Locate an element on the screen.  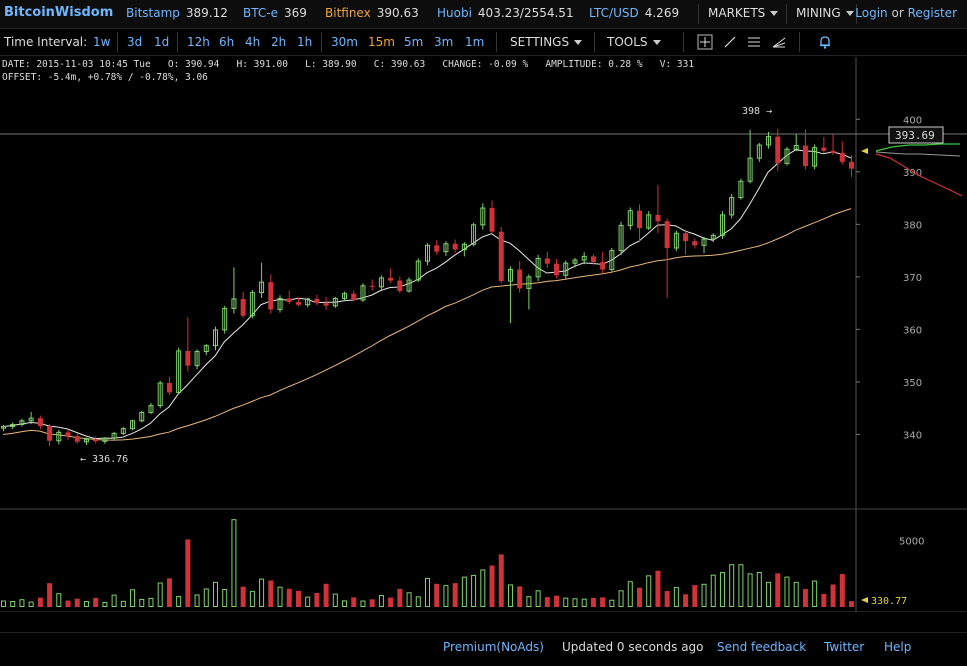
bell-icon is located at coordinates (825, 42).